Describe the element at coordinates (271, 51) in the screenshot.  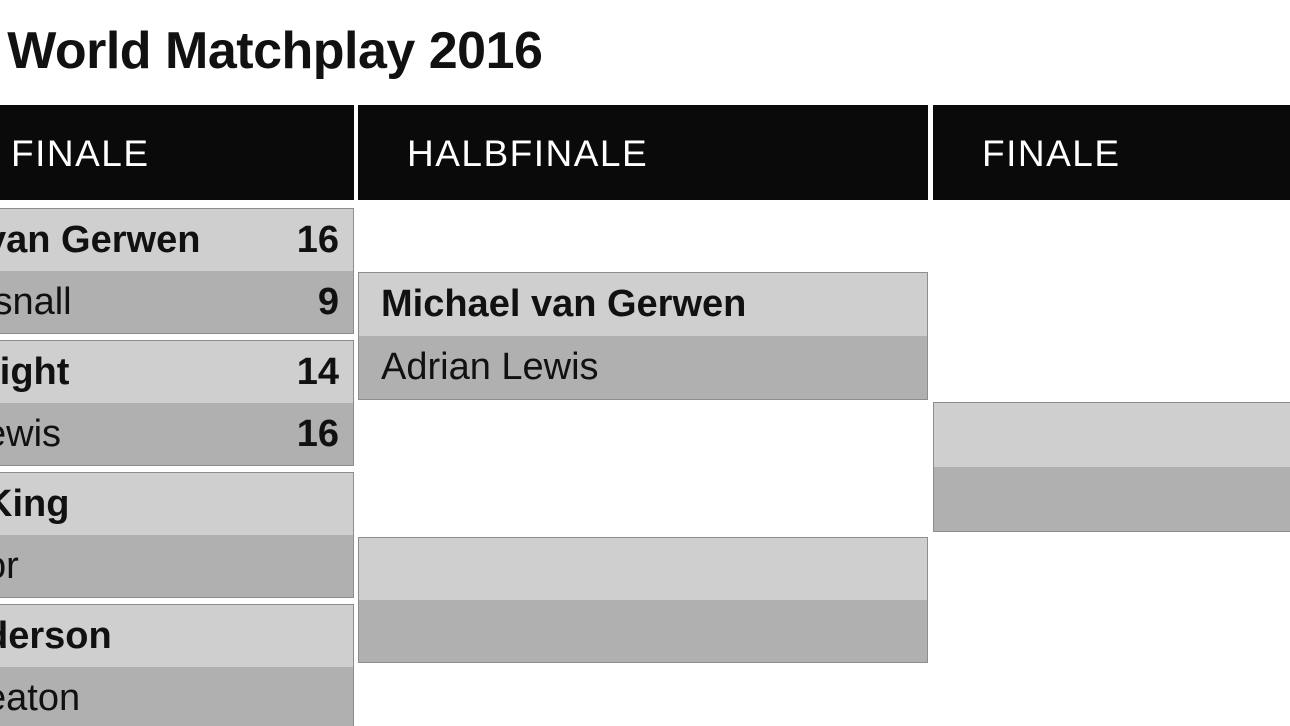
I see `page-title: u World Matchplay 2016` at that location.